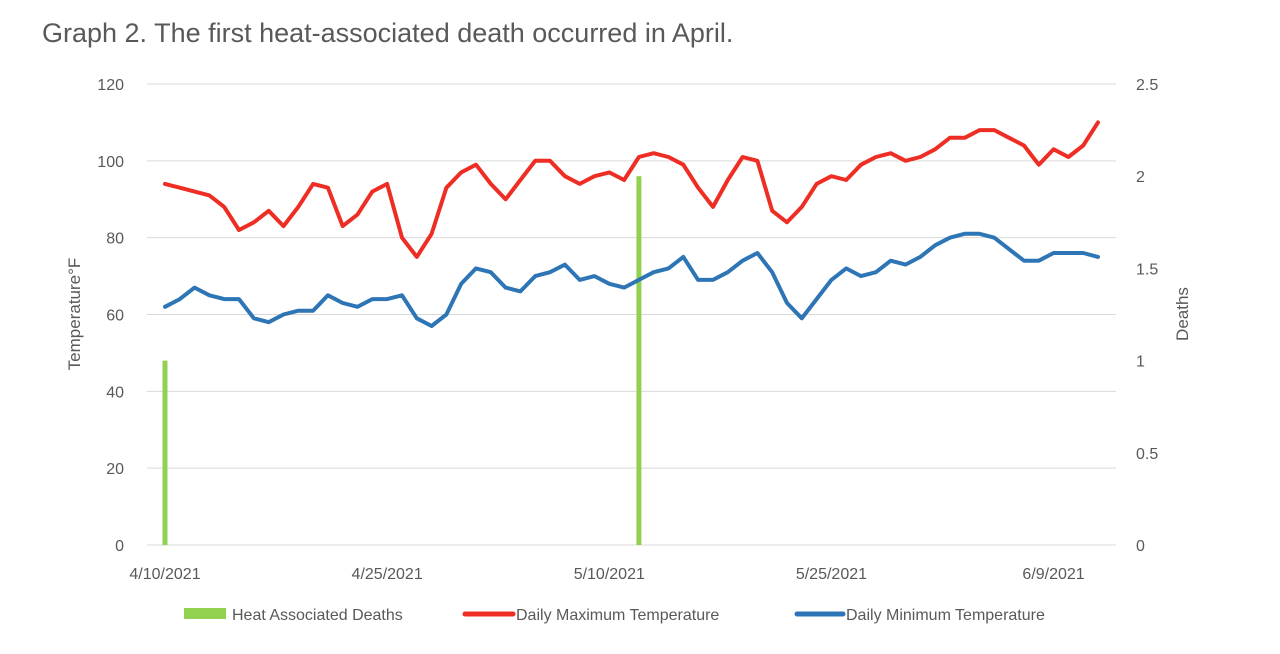 The width and height of the screenshot is (1280, 654). What do you see at coordinates (110, 85) in the screenshot?
I see `y-tick-label: 120` at bounding box center [110, 85].